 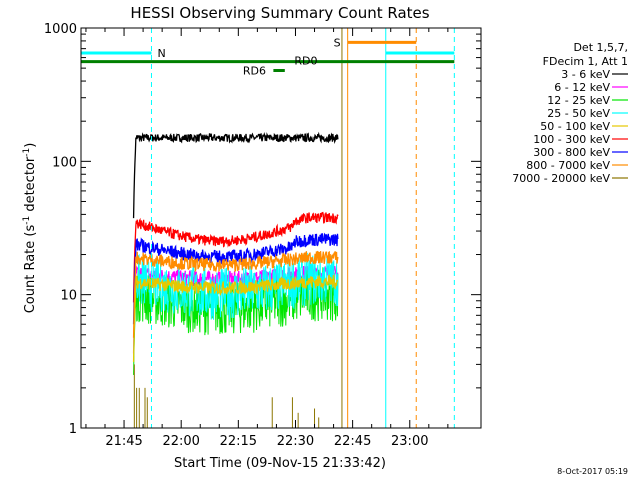 What do you see at coordinates (337, 42) in the screenshot?
I see `saa-label: S` at bounding box center [337, 42].